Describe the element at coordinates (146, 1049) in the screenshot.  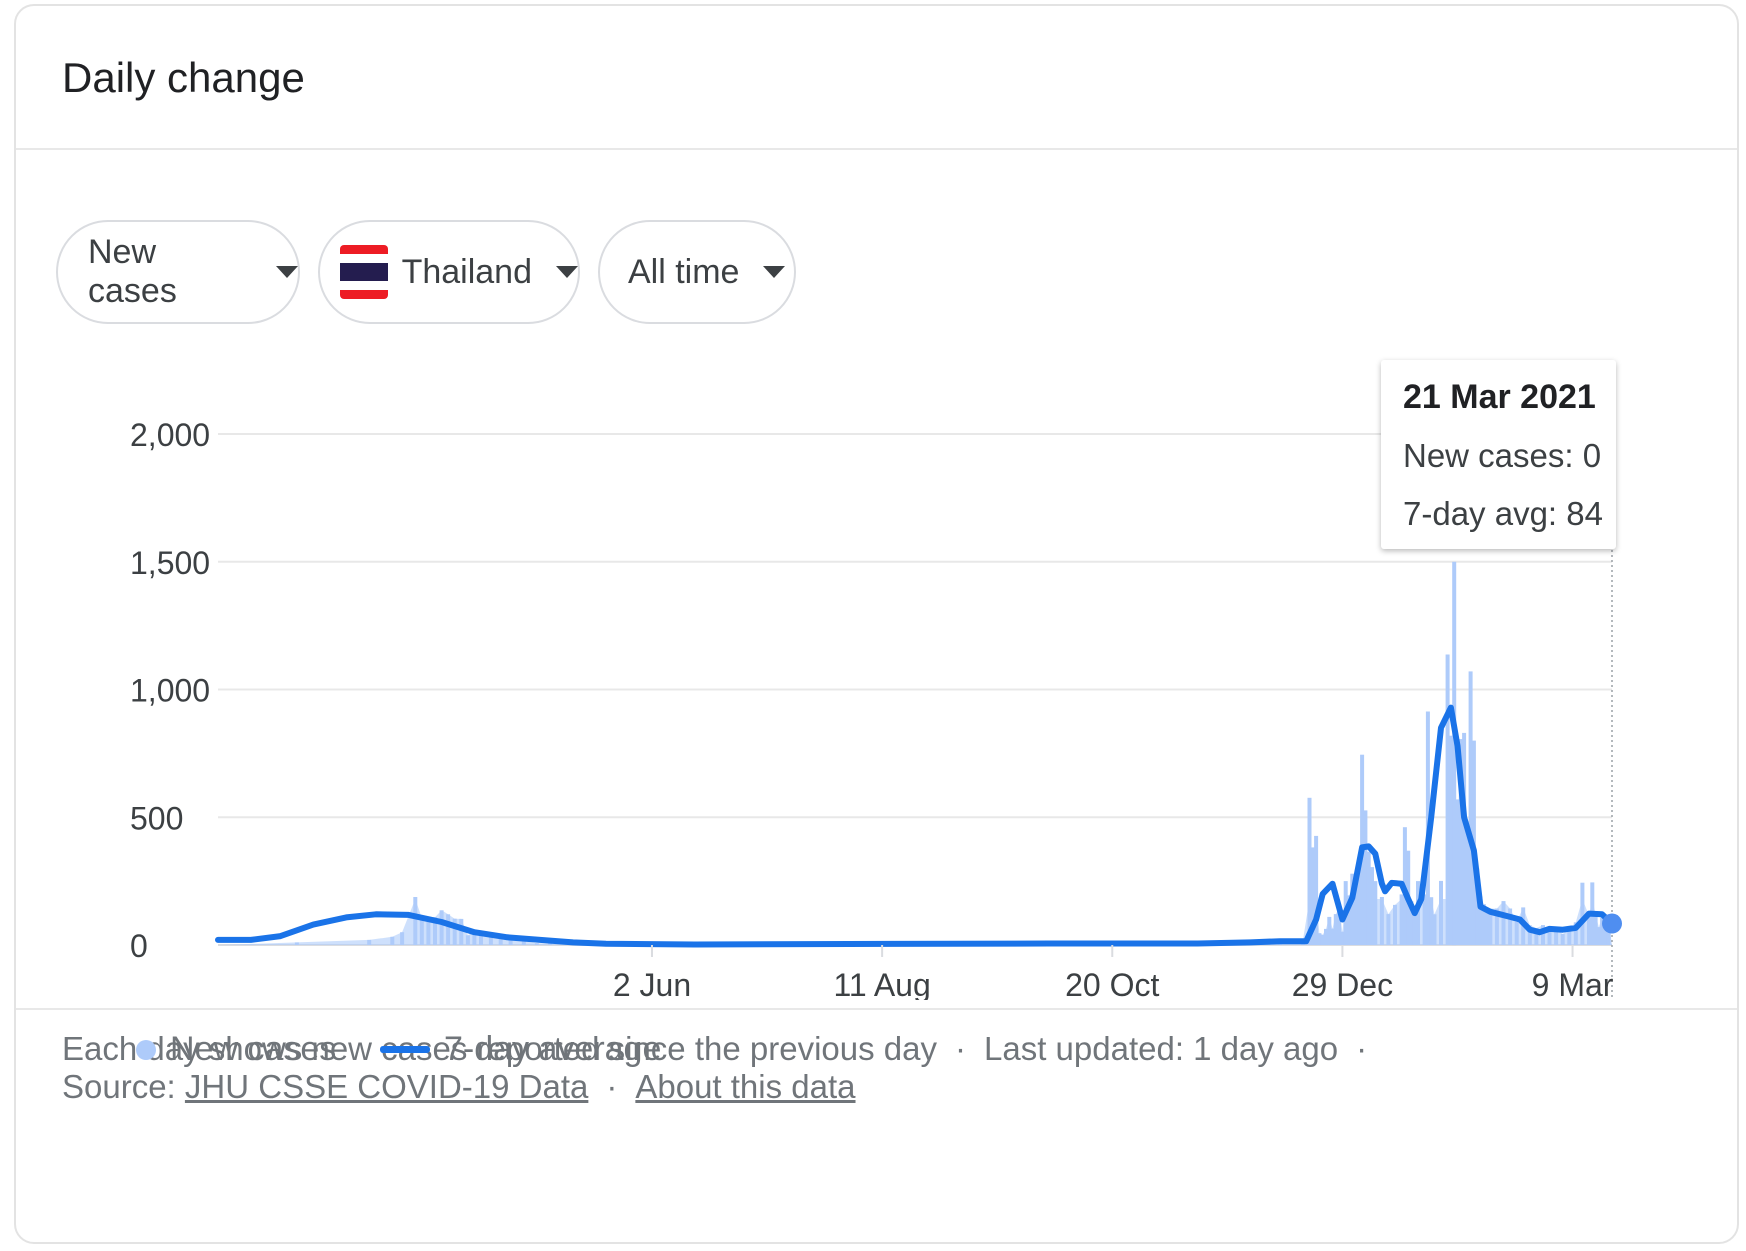
I see `legend-dot-icon` at that location.